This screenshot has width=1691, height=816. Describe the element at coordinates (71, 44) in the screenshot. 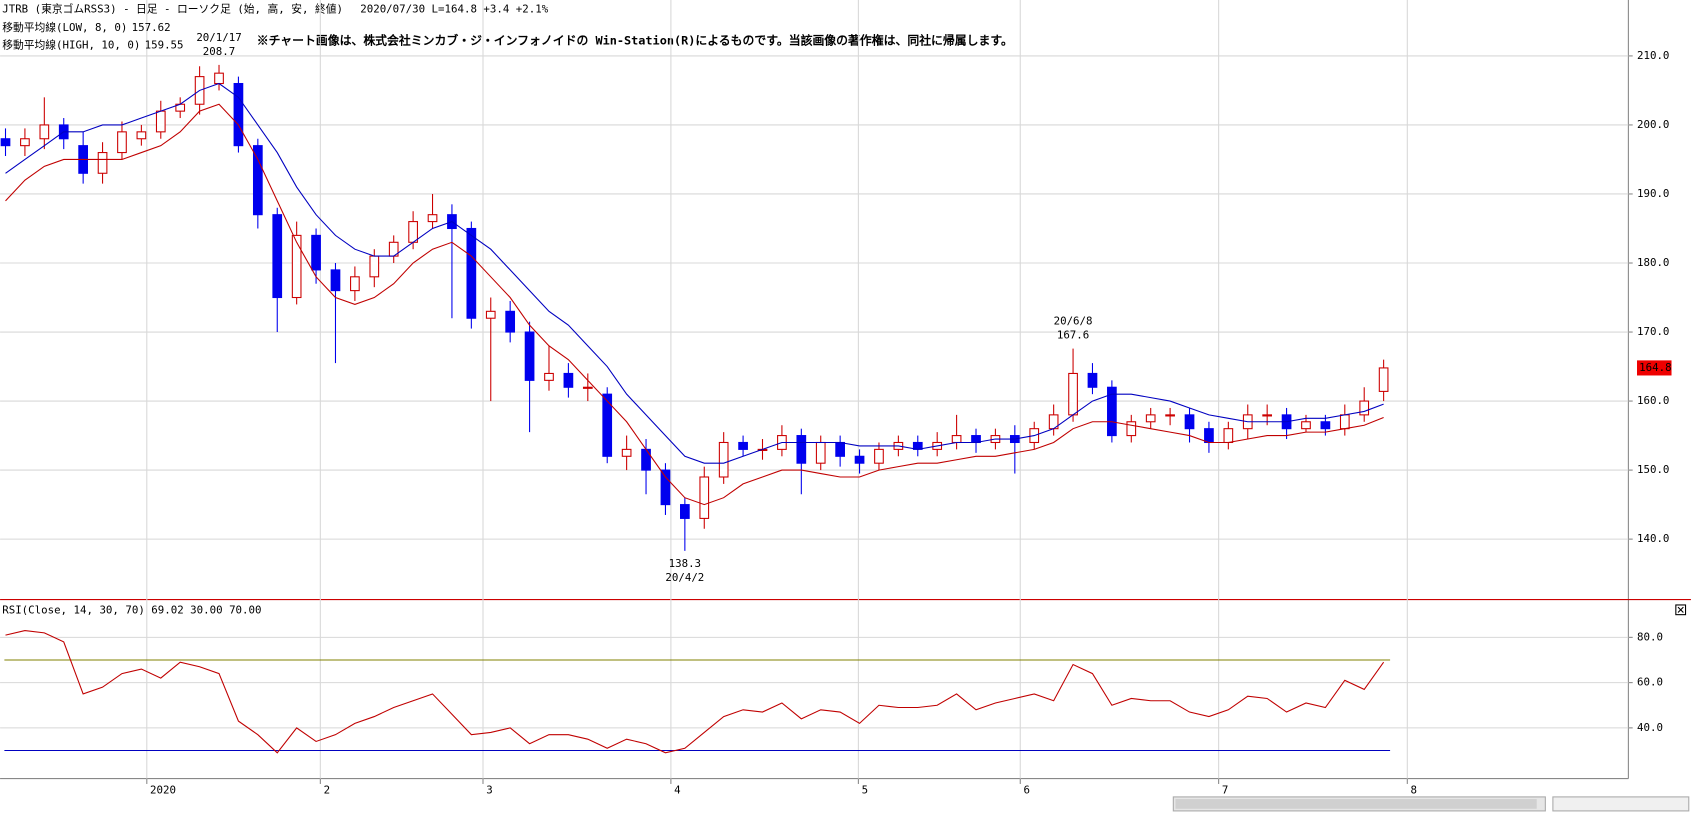

I see `legend-name: 移動平均線(HIGH, 10, 0)` at that location.